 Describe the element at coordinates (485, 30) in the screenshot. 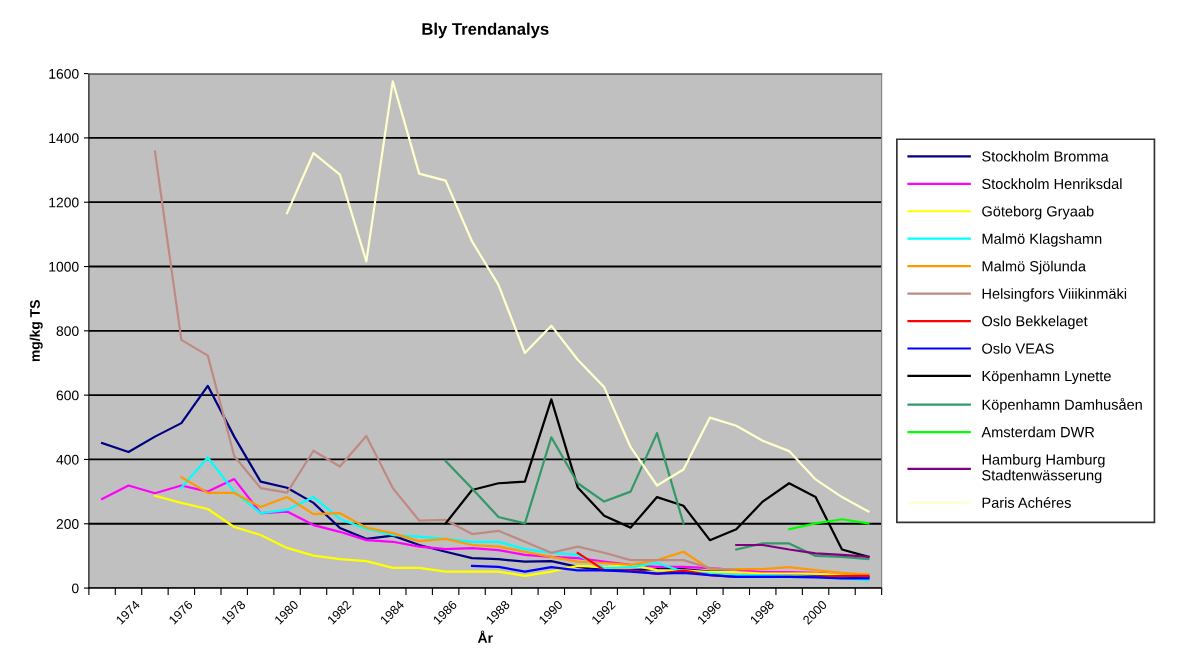

I see `chart-title: Bly Trendanalys` at that location.